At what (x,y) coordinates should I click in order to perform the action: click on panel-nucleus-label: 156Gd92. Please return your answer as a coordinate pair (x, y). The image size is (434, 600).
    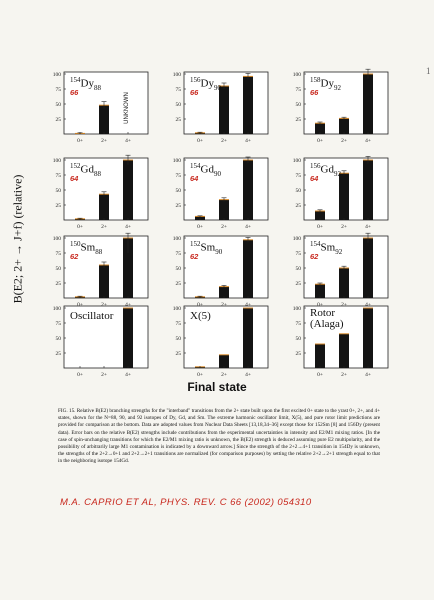
    Looking at the image, I should click on (325, 170).